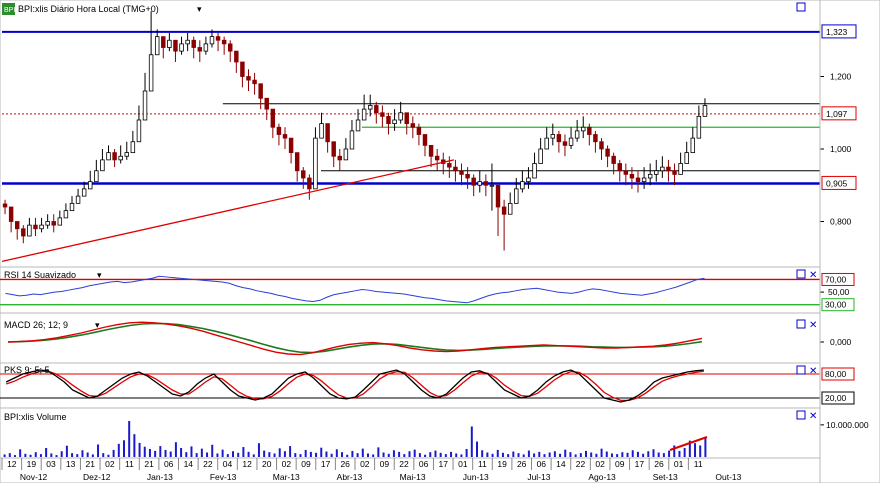 This screenshot has height=483, width=880. Describe the element at coordinates (813, 275) in the screenshot. I see `close-rsi-icon: ✕` at that location.